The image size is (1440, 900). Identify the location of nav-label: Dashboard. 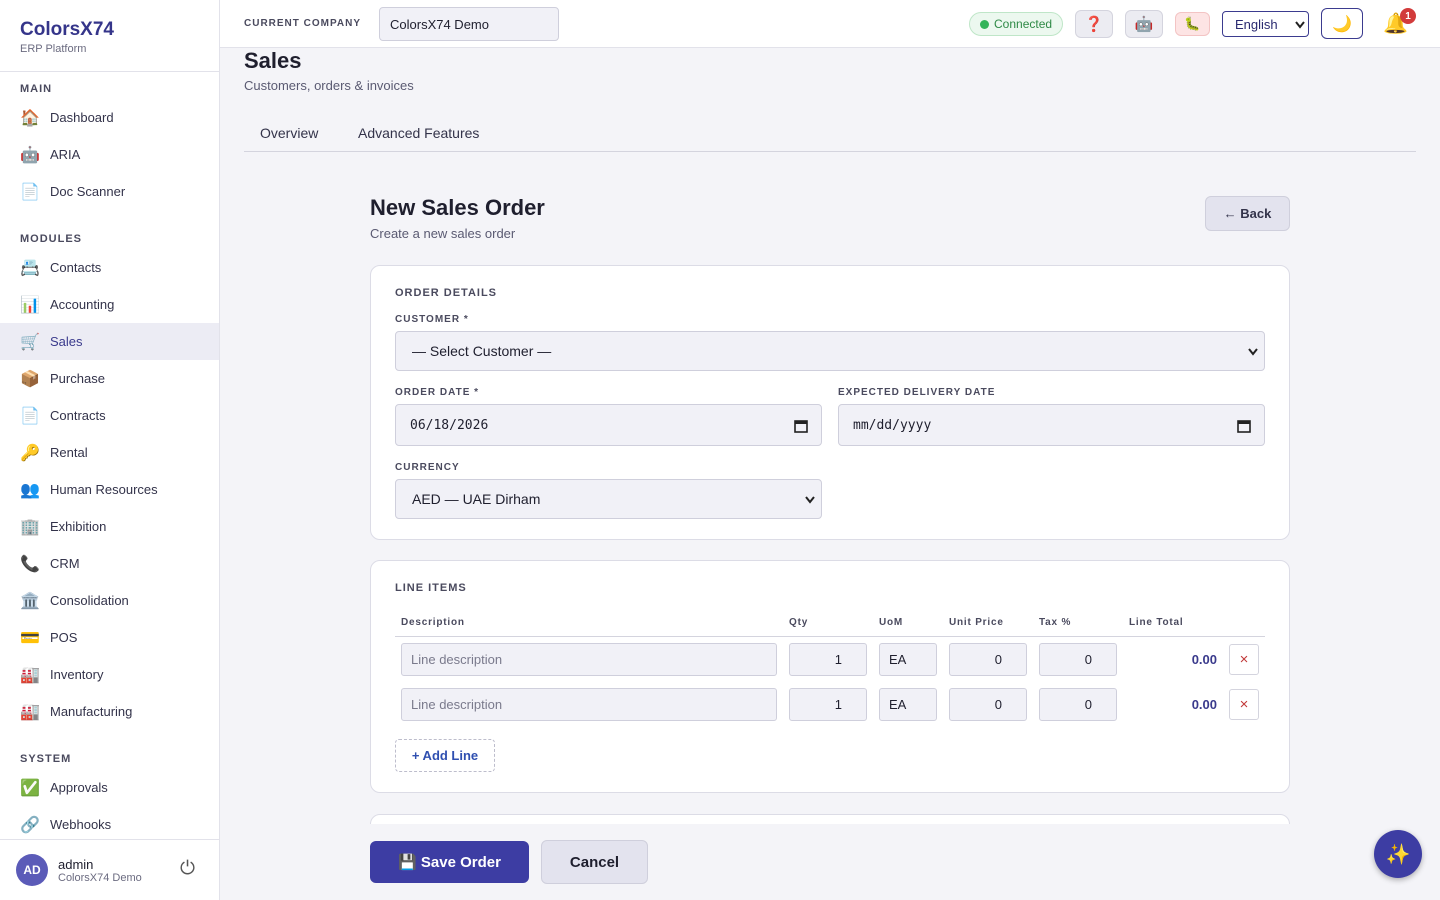
(82, 117).